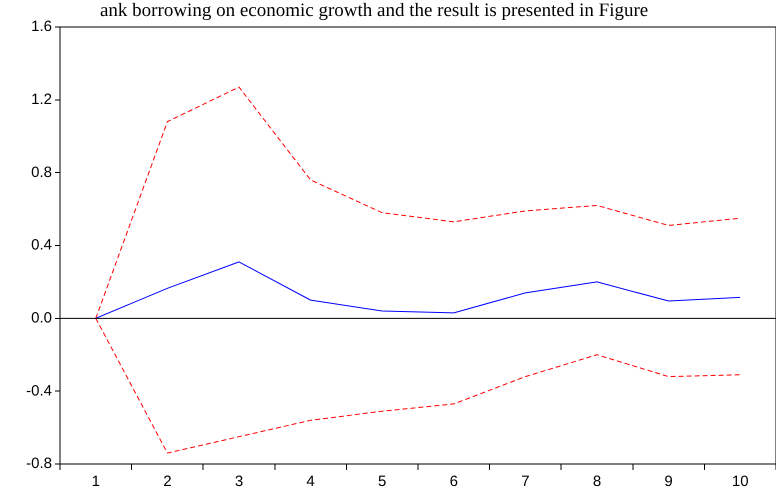 The image size is (776, 496). I want to click on x-tick-label: 3, so click(239, 481).